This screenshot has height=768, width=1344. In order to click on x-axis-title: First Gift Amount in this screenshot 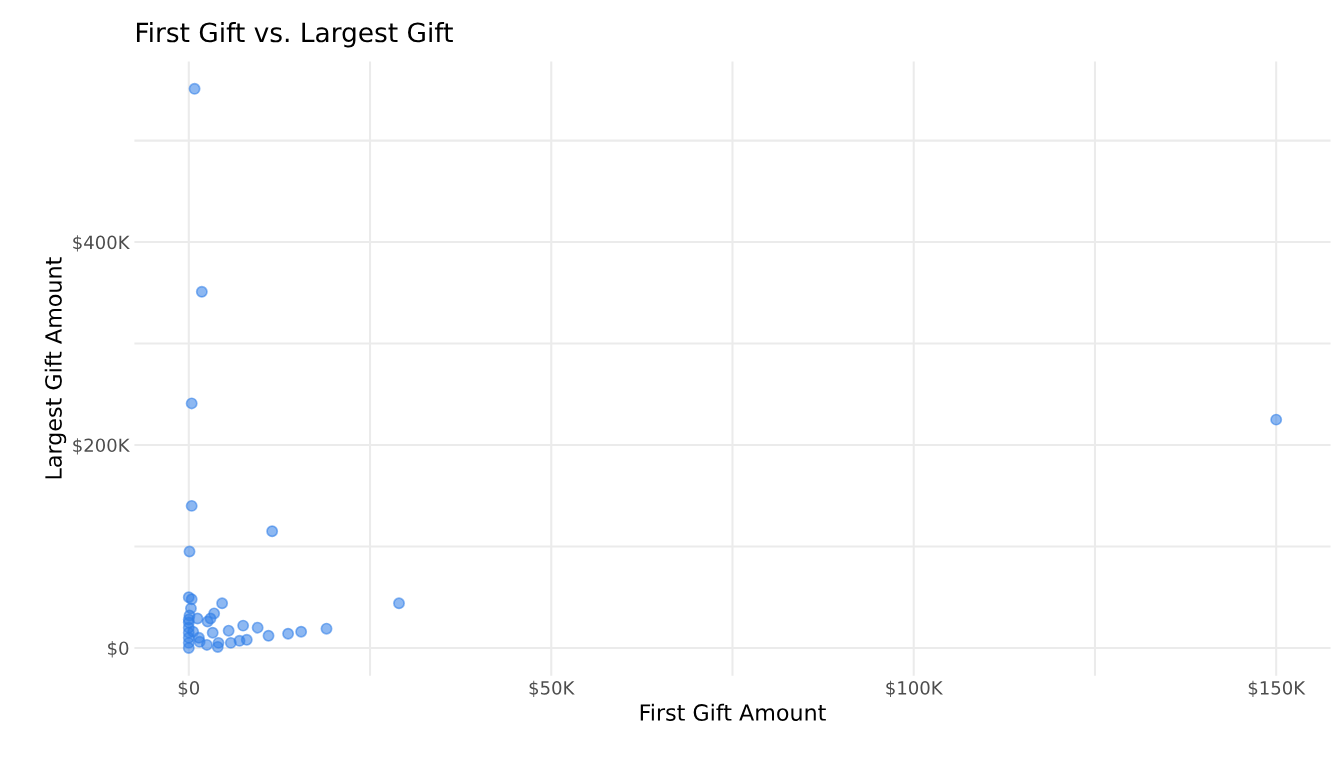, I will do `click(733, 712)`.